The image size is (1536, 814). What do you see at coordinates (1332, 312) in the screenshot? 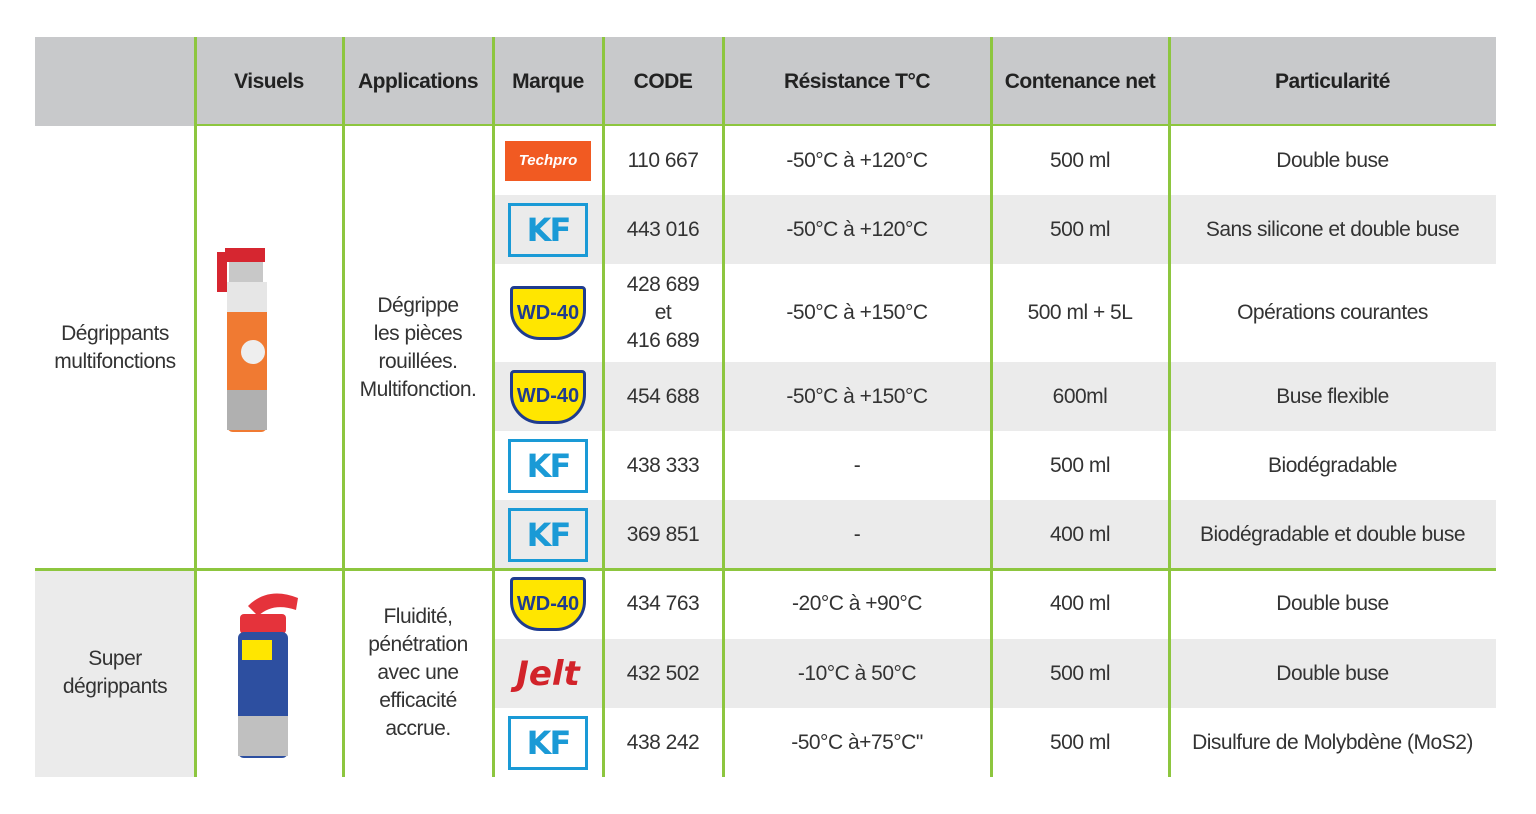
I see `cell-particularite: Opérations courantes` at bounding box center [1332, 312].